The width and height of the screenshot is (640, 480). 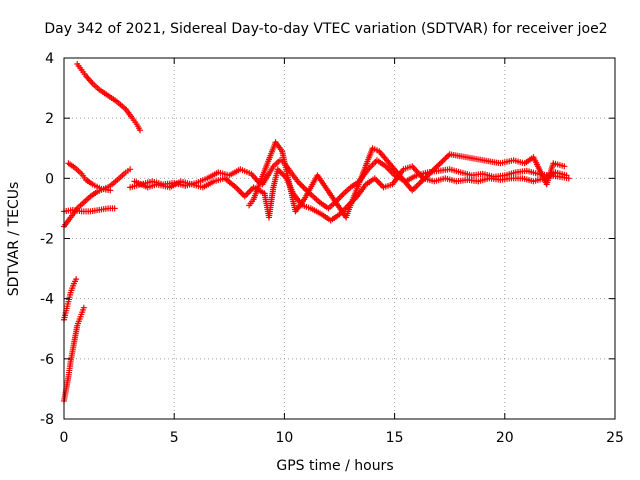 I want to click on x-tick-label: 15, so click(x=395, y=438).